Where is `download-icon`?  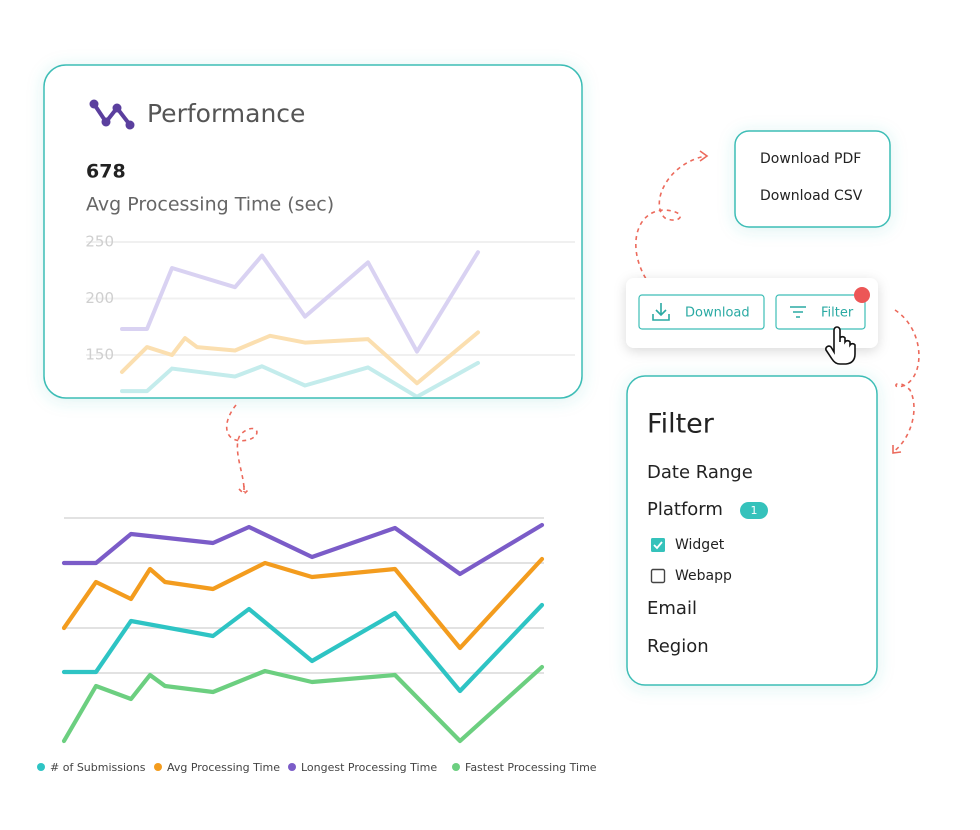 download-icon is located at coordinates (661, 312).